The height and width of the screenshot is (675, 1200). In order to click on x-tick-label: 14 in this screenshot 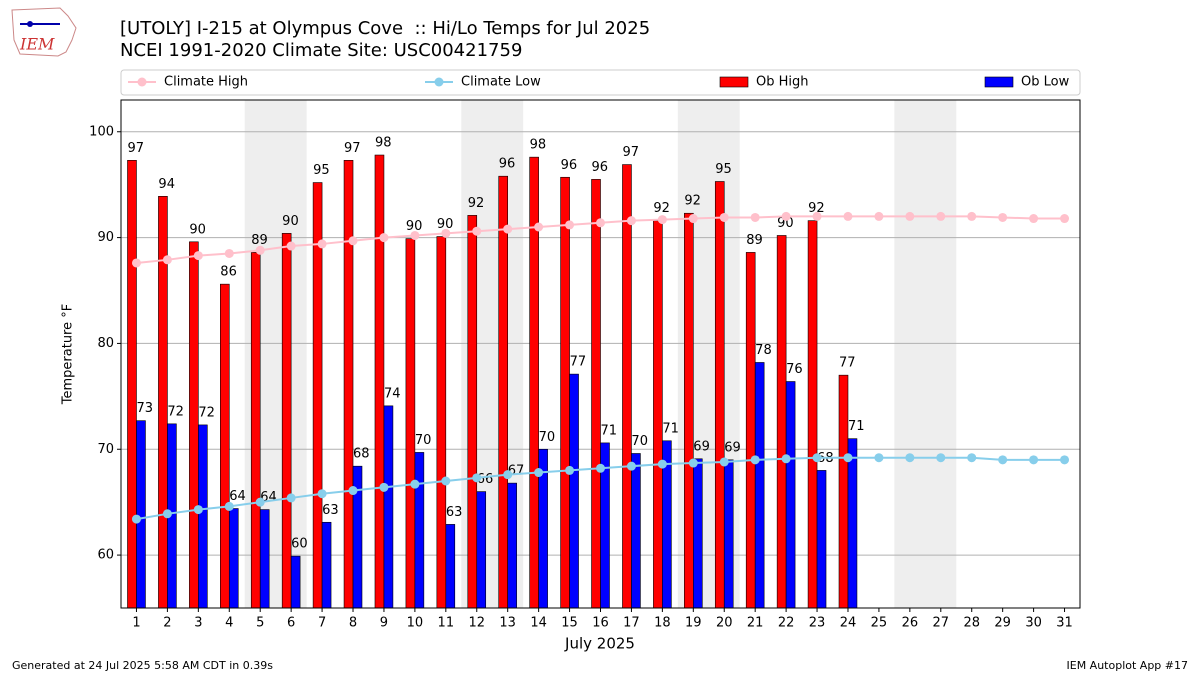, I will do `click(538, 623)`.